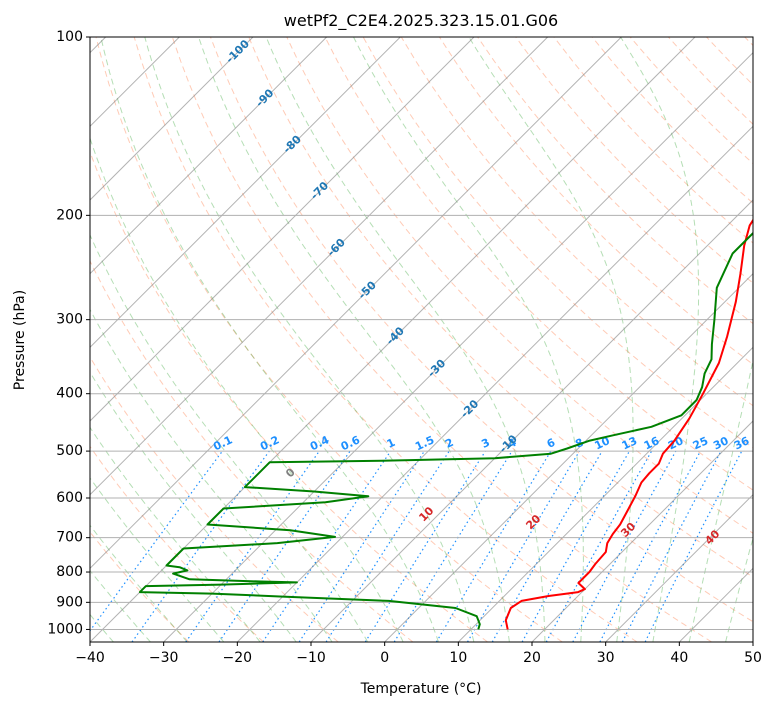  Describe the element at coordinates (69, 320) in the screenshot. I see `y-tick-label: 300` at that location.